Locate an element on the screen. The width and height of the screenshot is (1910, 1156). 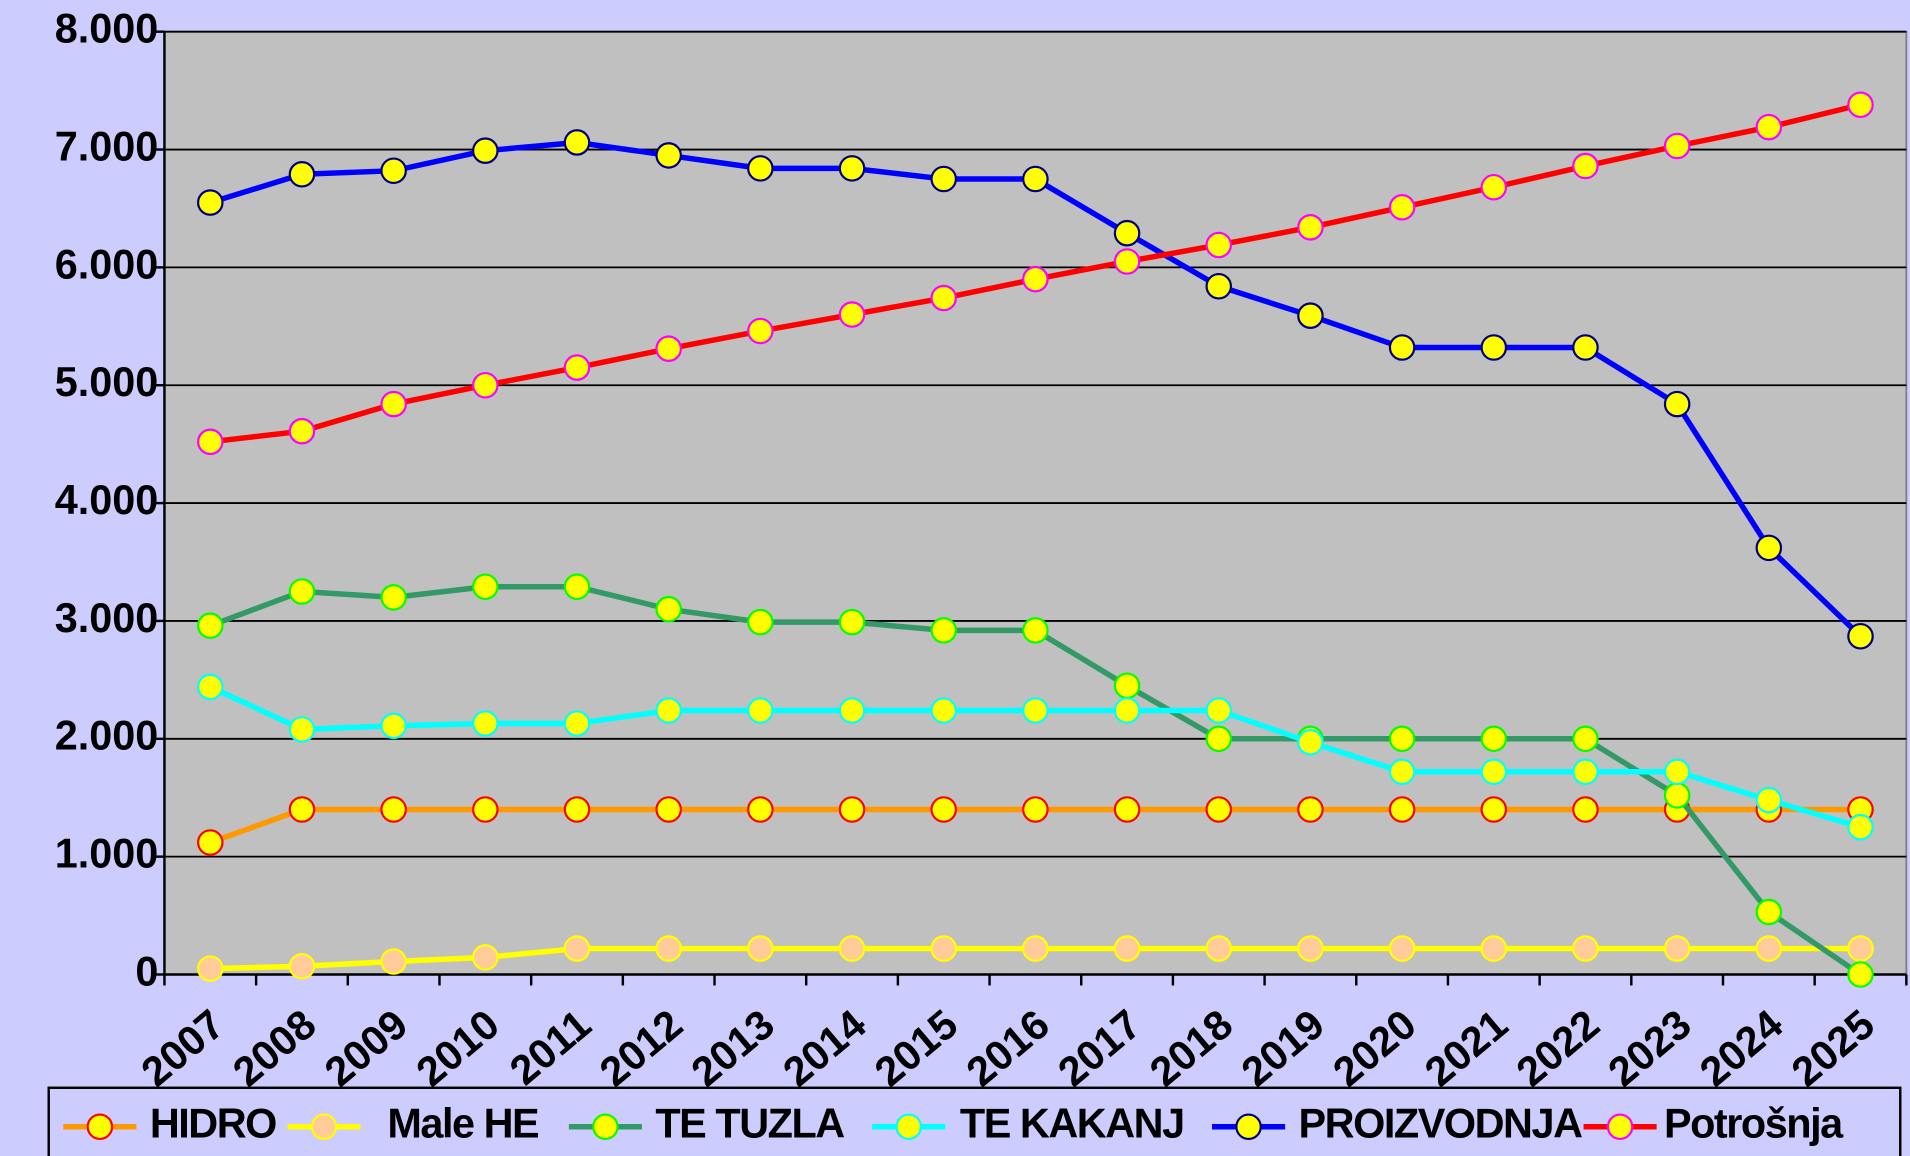
y-tick-label: 2.000 is located at coordinates (107, 736).